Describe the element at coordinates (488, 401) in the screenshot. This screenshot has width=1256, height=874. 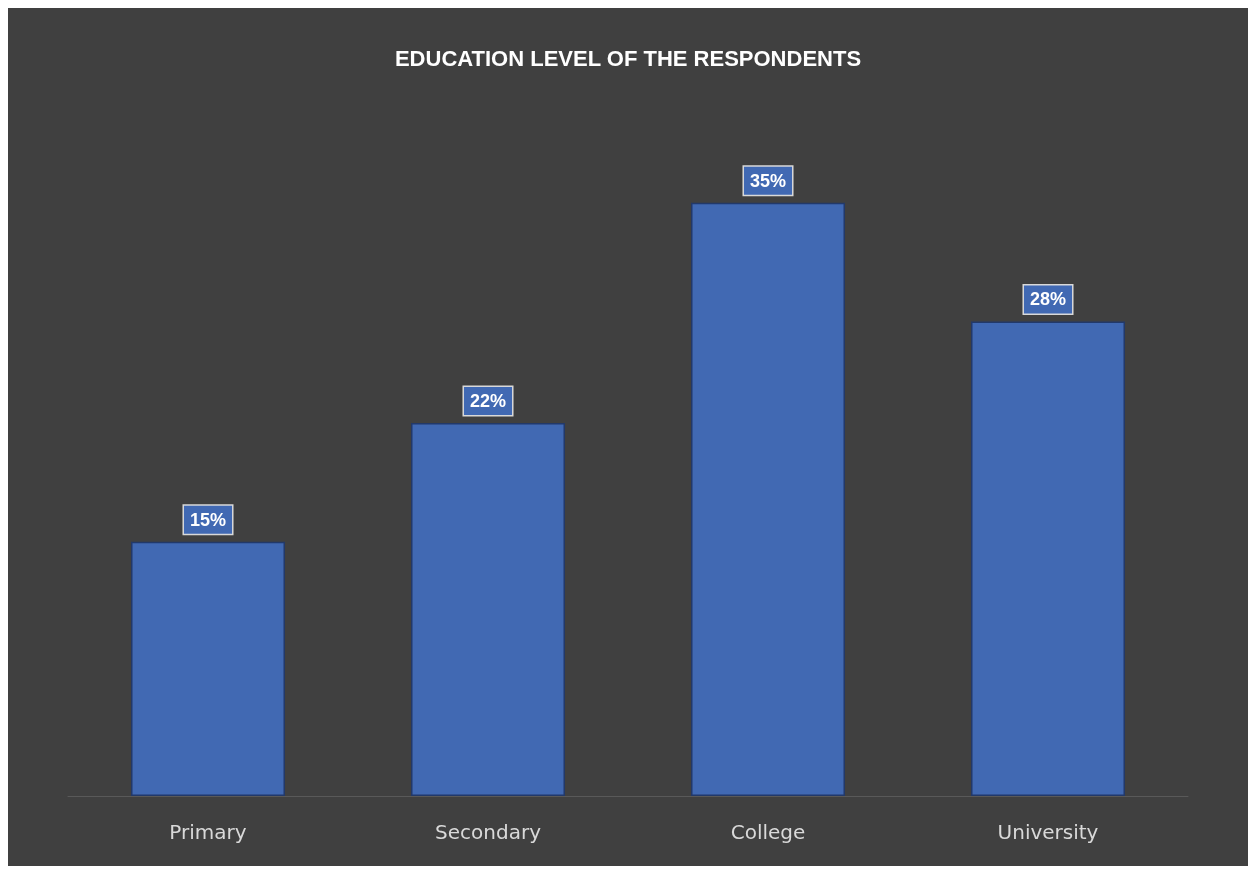
I see `data-label: 22%` at that location.